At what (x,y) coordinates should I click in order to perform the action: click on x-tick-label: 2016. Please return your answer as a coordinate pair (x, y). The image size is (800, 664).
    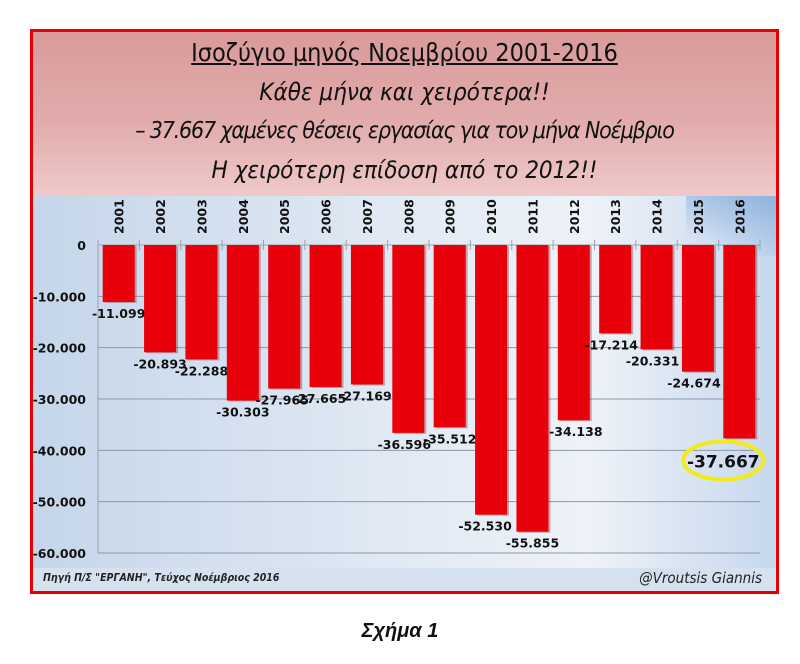
    Looking at the image, I should click on (739, 216).